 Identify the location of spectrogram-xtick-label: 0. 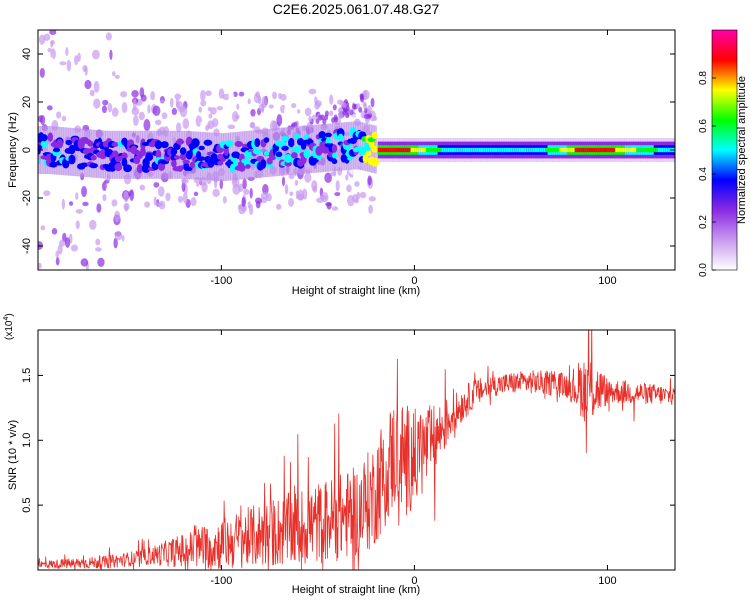
(414, 281).